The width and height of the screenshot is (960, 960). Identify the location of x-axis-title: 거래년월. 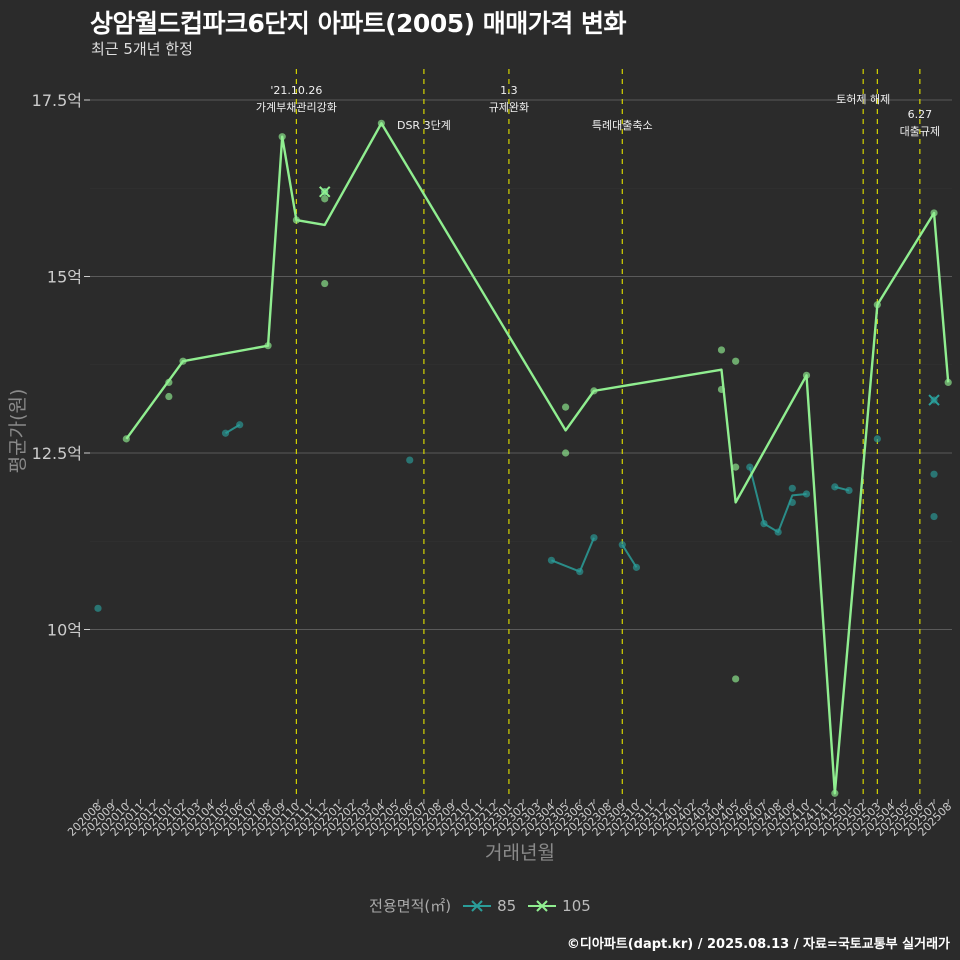
(520, 853).